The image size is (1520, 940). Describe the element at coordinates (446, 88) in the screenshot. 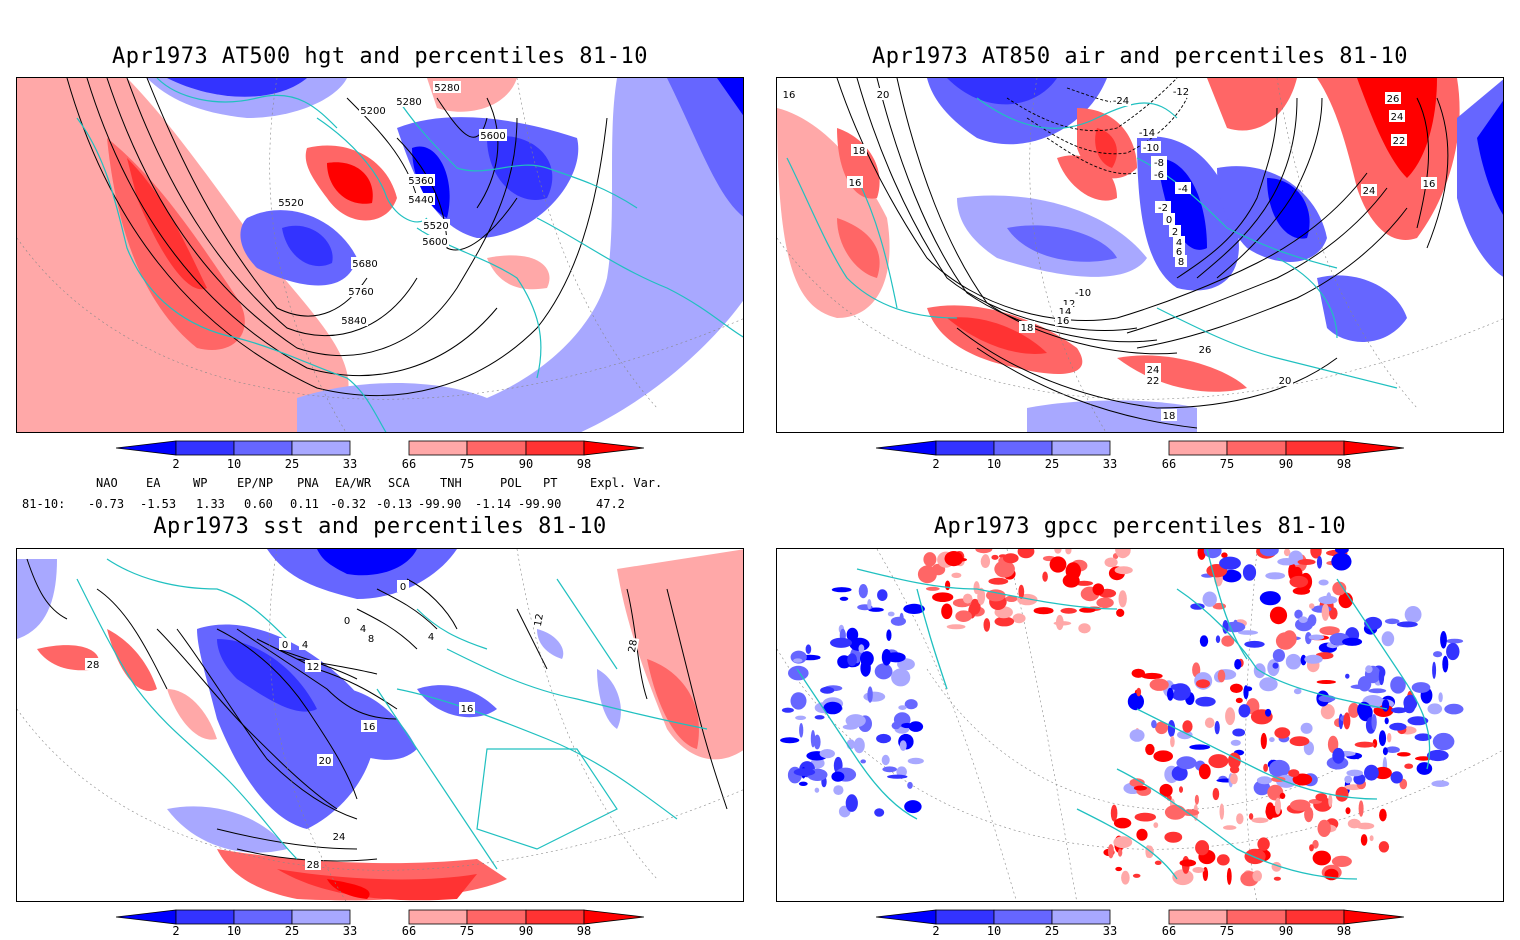

I see `svg-text: 5280` at that location.